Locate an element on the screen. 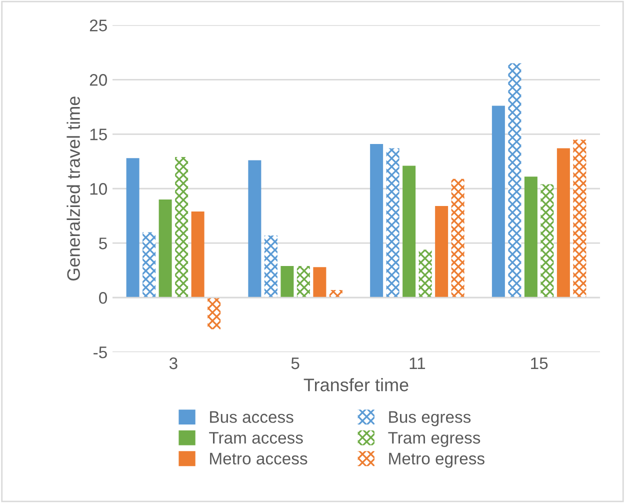 The image size is (625, 503). y-tick-label: 25 is located at coordinates (98, 26).